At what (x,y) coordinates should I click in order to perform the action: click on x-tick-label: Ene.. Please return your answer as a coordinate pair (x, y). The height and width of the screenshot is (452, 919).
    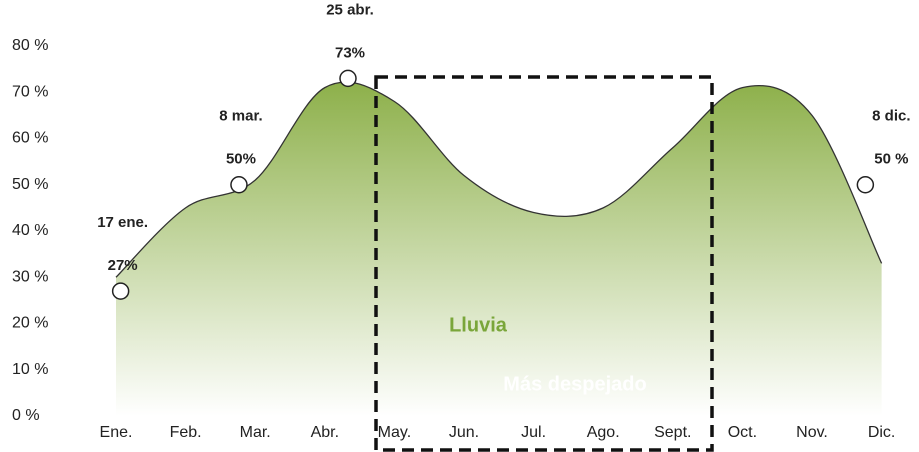
    Looking at the image, I should click on (116, 432).